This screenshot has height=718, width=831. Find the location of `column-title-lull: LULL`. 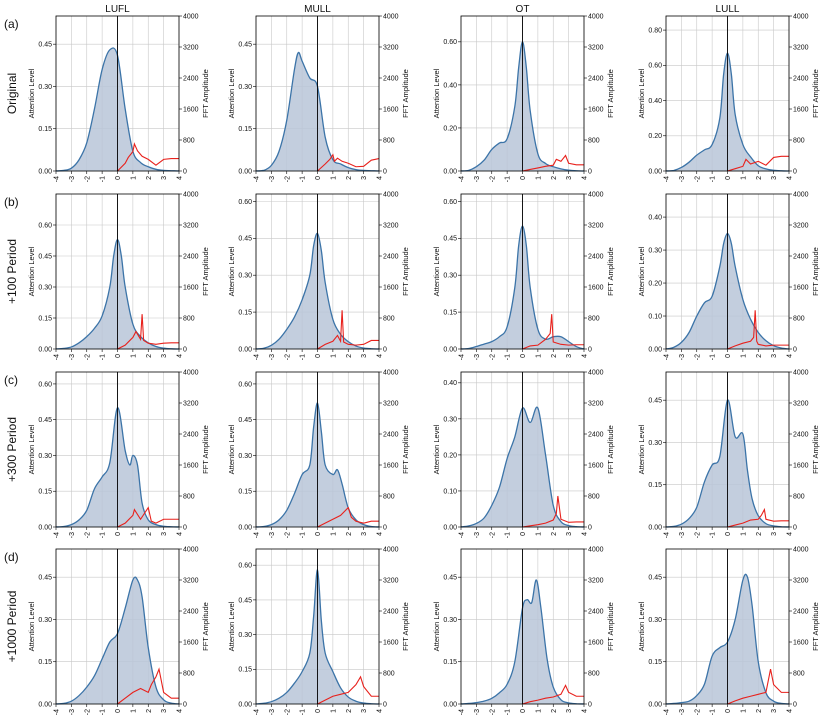

column-title-lull: LULL is located at coordinates (728, 9).